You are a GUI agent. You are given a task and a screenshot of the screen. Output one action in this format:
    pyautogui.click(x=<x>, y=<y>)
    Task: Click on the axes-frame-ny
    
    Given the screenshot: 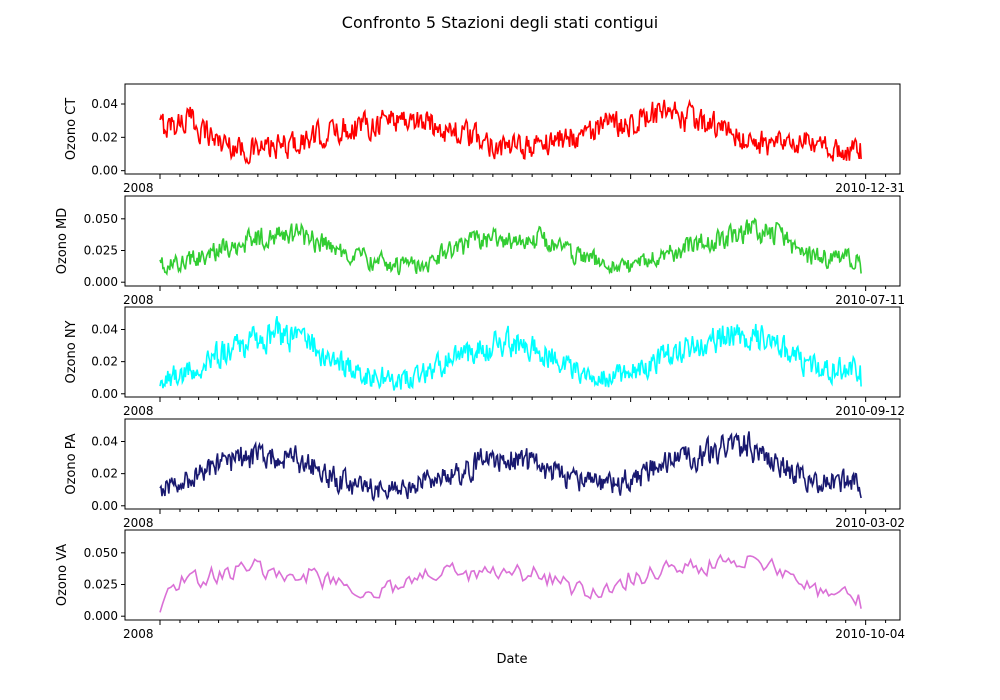 What is the action you would take?
    pyautogui.click(x=512, y=352)
    